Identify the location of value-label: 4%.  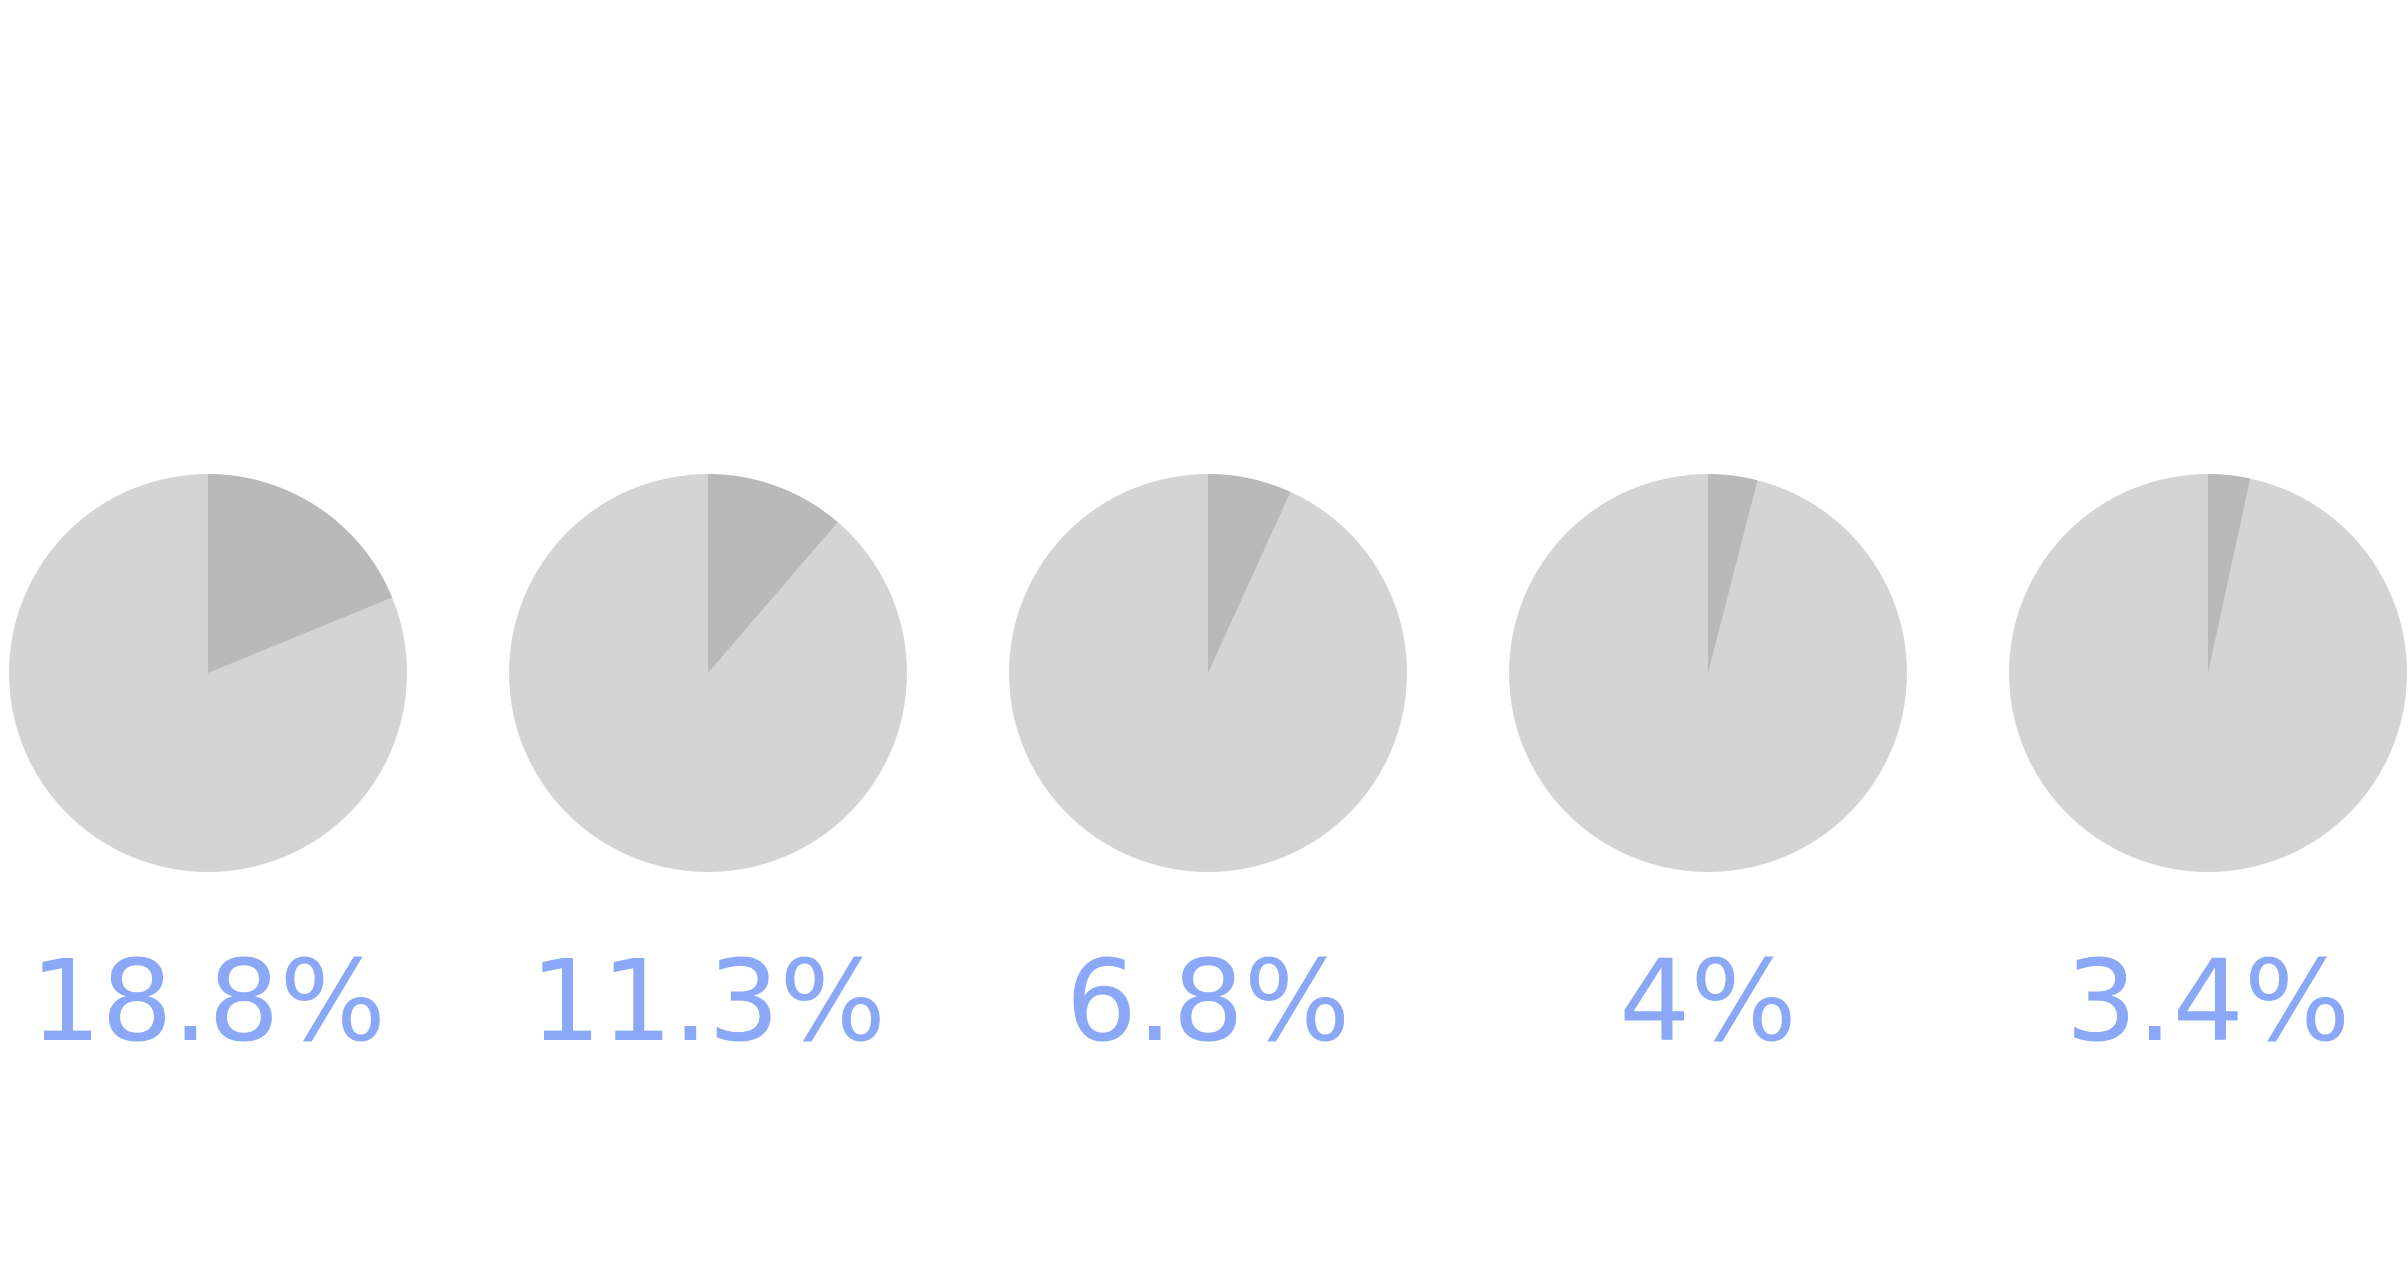
(1708, 1002).